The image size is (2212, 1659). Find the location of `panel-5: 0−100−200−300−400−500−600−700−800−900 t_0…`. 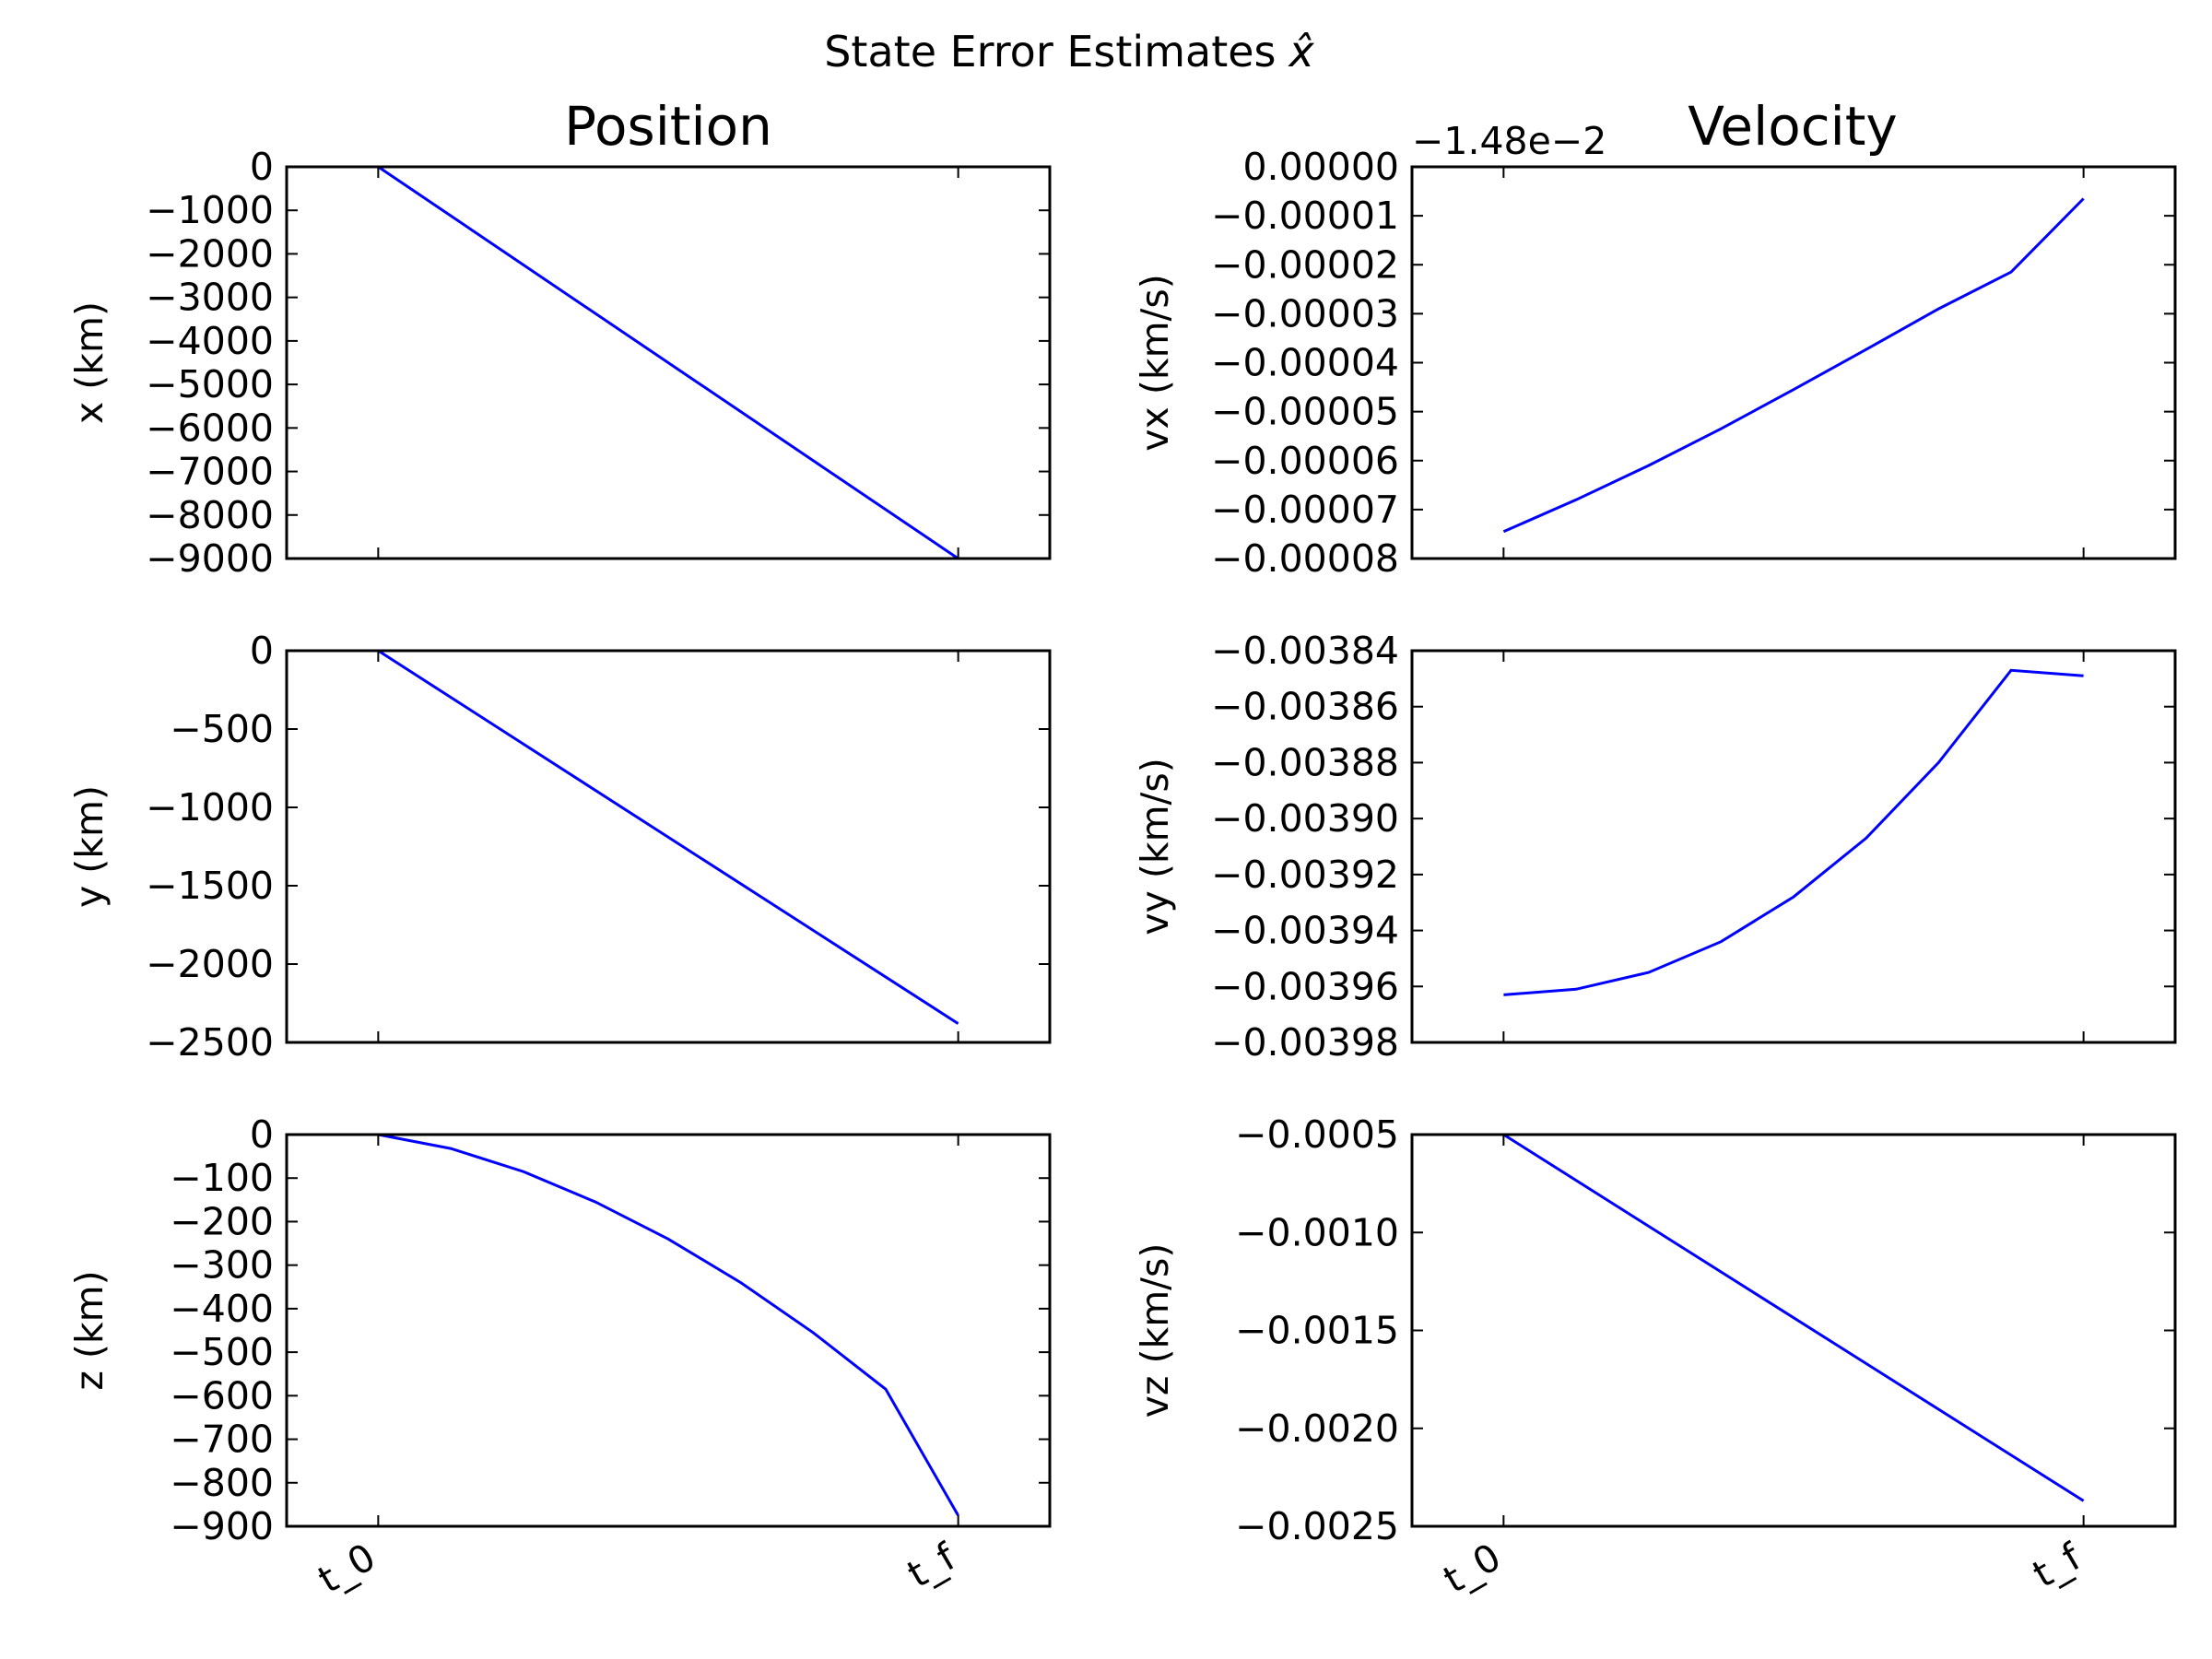

panel-5: 0−100−200−300−400−500−600−700−800−900 t_0… is located at coordinates (559, 1357).